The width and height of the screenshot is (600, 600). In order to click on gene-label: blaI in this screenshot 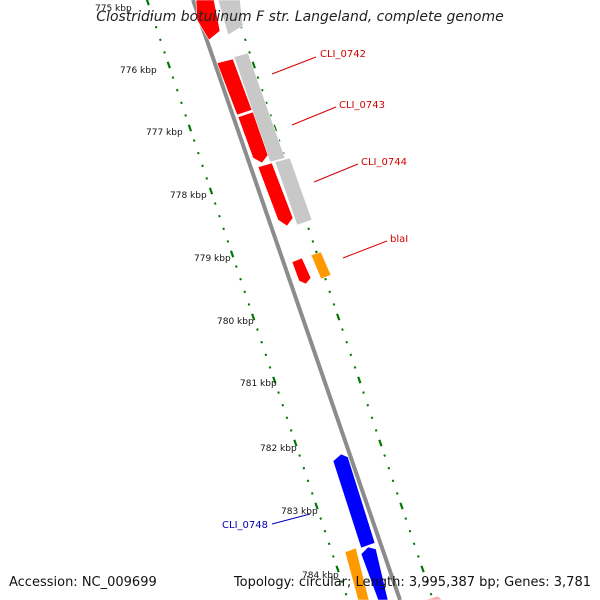, I will do `click(399, 239)`.